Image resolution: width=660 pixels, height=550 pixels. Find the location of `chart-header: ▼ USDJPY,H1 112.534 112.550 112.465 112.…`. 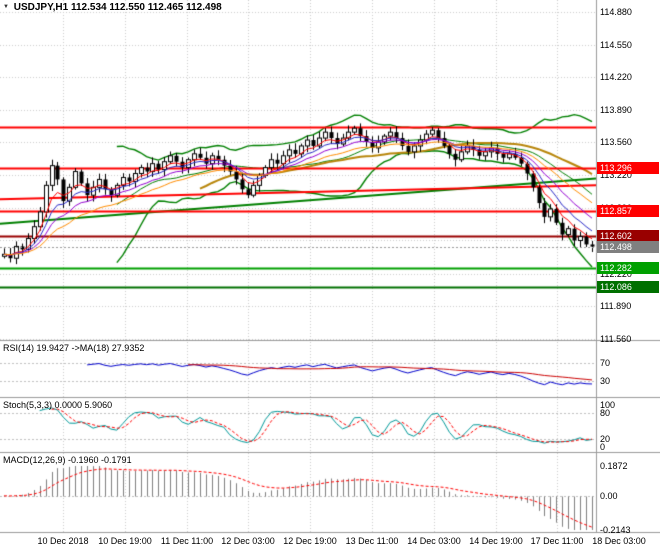

chart-header: ▼ USDJPY,H1 112.534 112.550 112.465 112.… is located at coordinates (112, 7).